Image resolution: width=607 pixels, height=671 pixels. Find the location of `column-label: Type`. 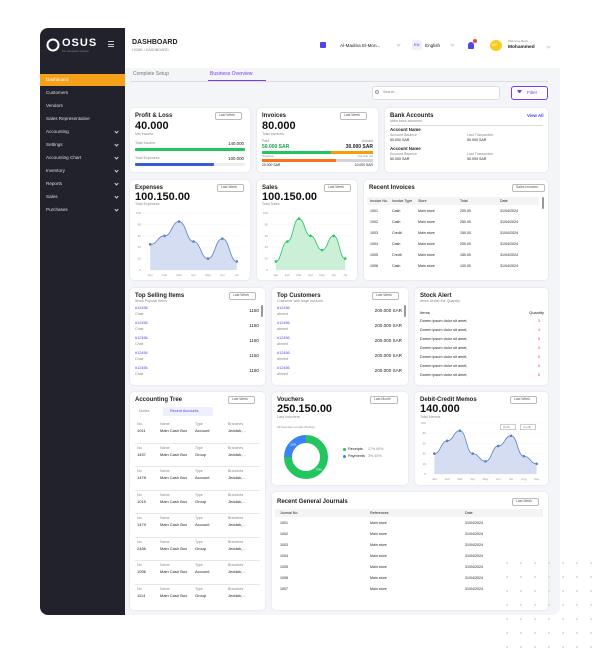

column-label: Type is located at coordinates (199, 565).